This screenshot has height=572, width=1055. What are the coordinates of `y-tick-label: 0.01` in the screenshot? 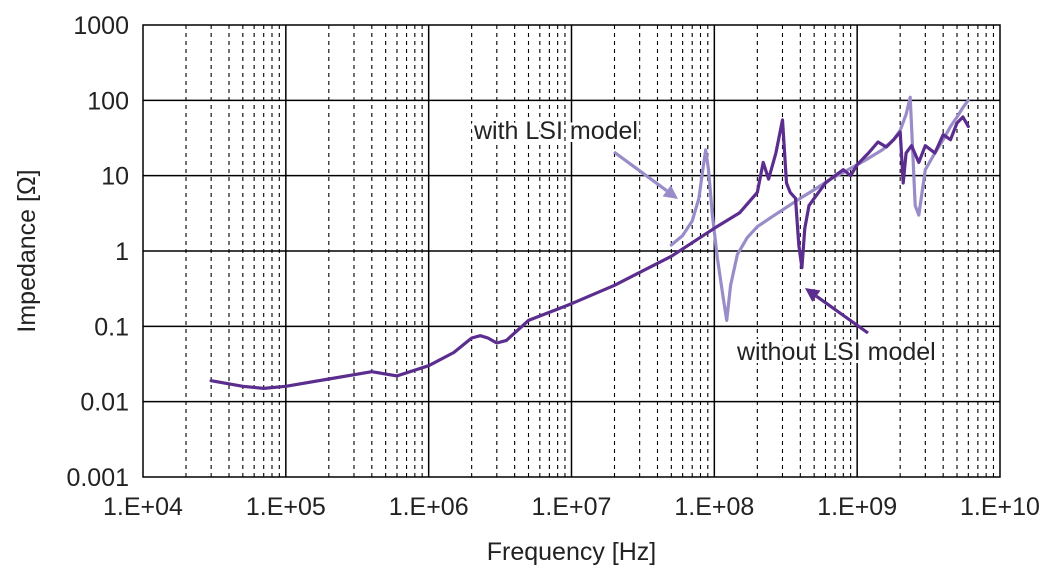 It's located at (104, 403).